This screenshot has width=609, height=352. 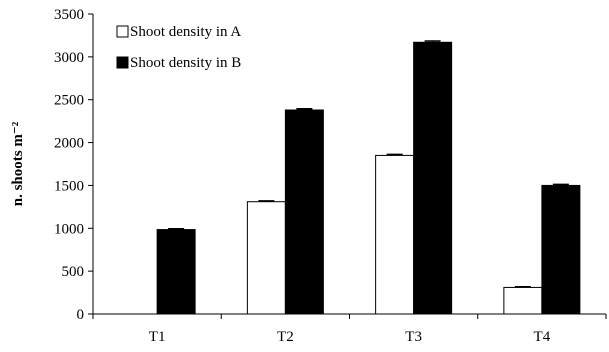 What do you see at coordinates (304, 212) in the screenshot?
I see `bar-b-t2` at bounding box center [304, 212].